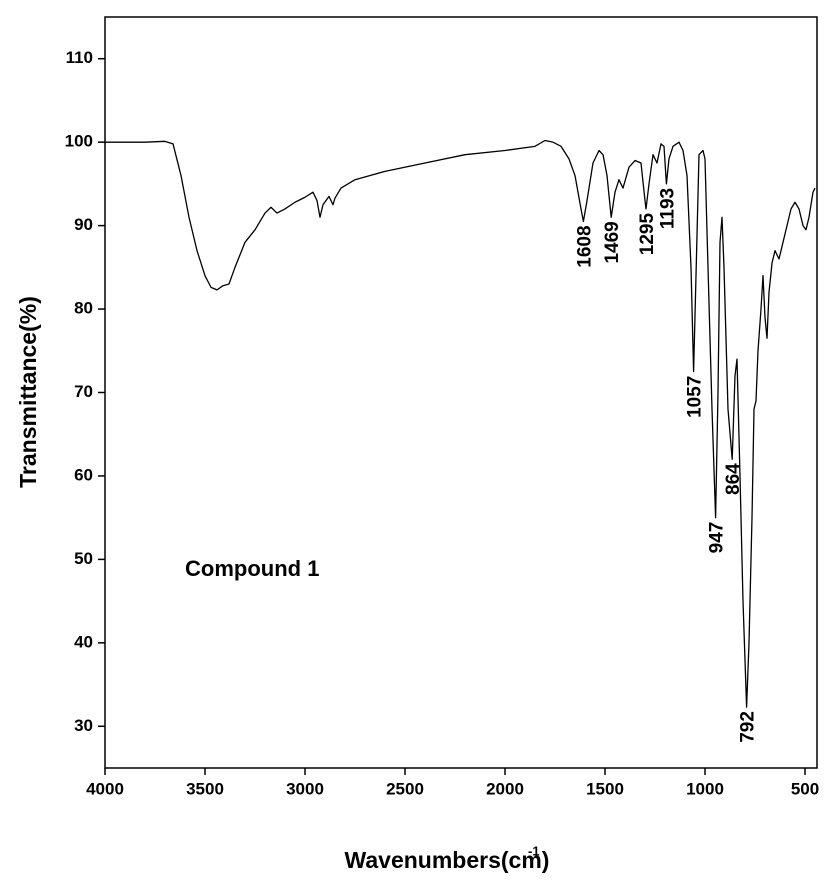 This screenshot has width=827, height=890. What do you see at coordinates (83, 308) in the screenshot?
I see `y-tick-label: 80` at bounding box center [83, 308].